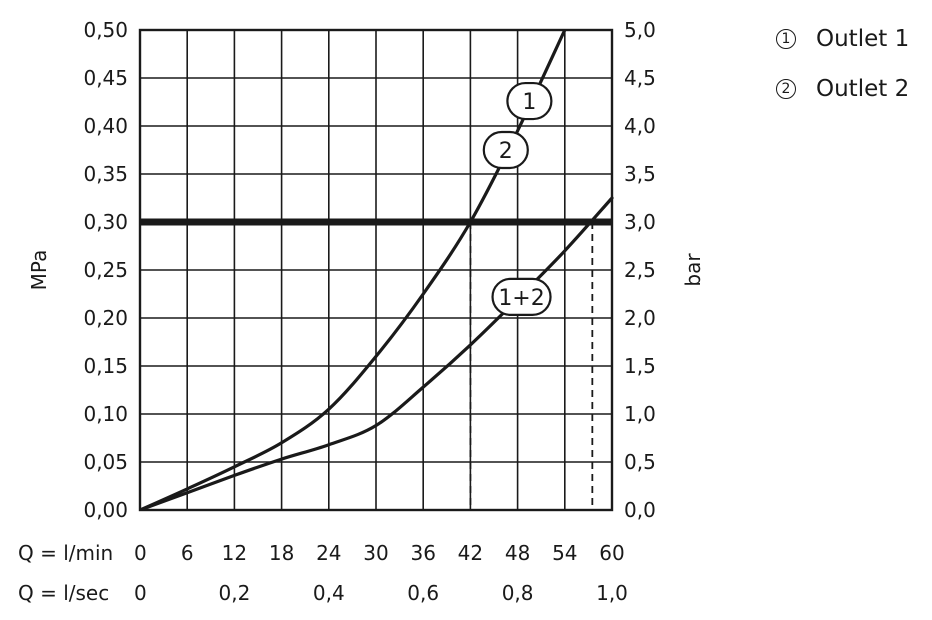  What do you see at coordinates (640, 174) in the screenshot?
I see `y-tick-label-right: 3,5` at bounding box center [640, 174].